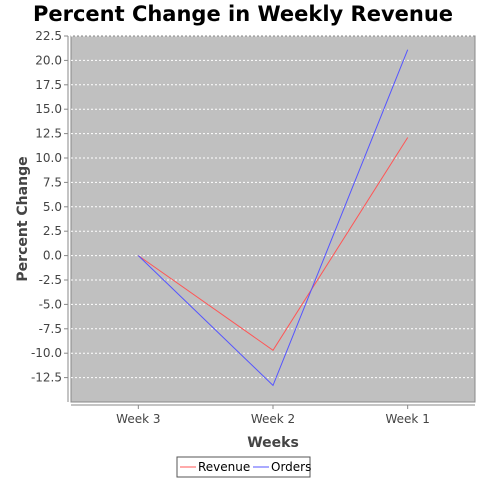 The height and width of the screenshot is (480, 487). I want to click on x-axis-label: Weeks, so click(273, 443).